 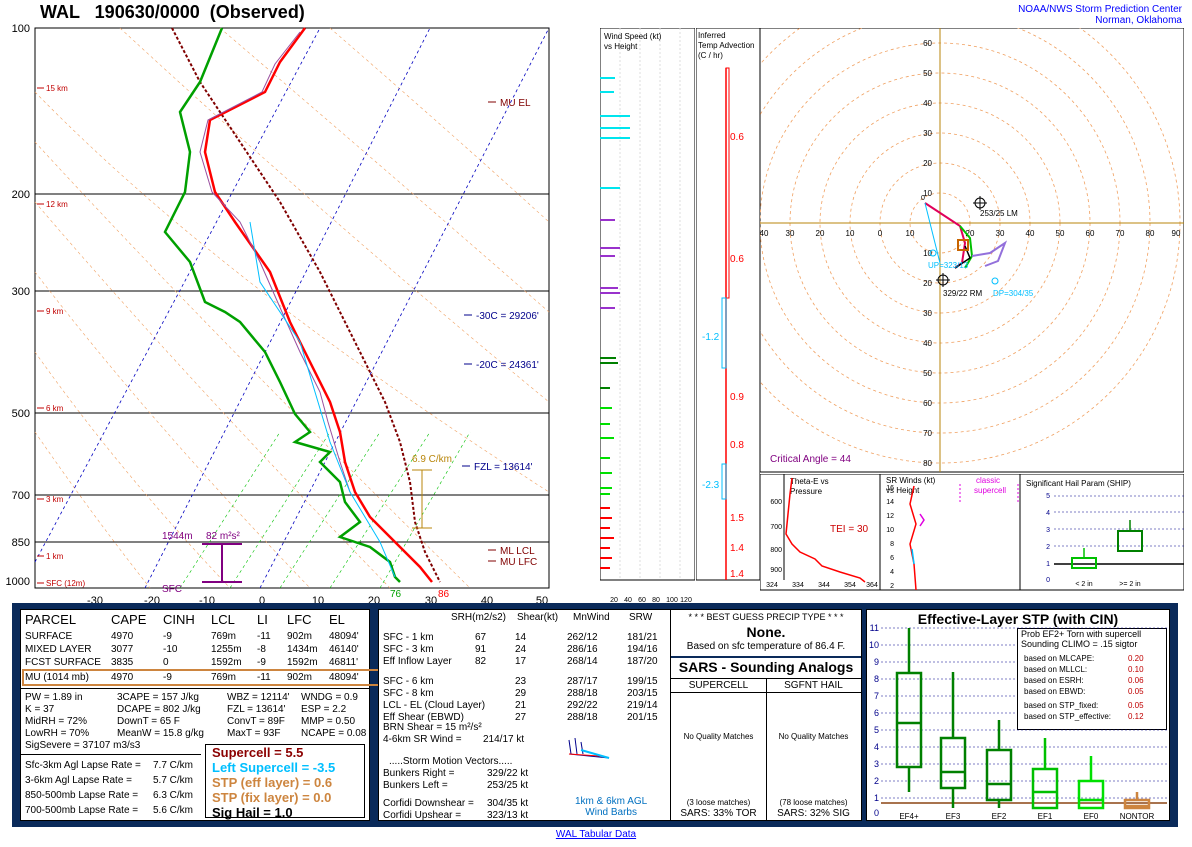 I want to click on parcel-cell: 46811', so click(x=343, y=662).